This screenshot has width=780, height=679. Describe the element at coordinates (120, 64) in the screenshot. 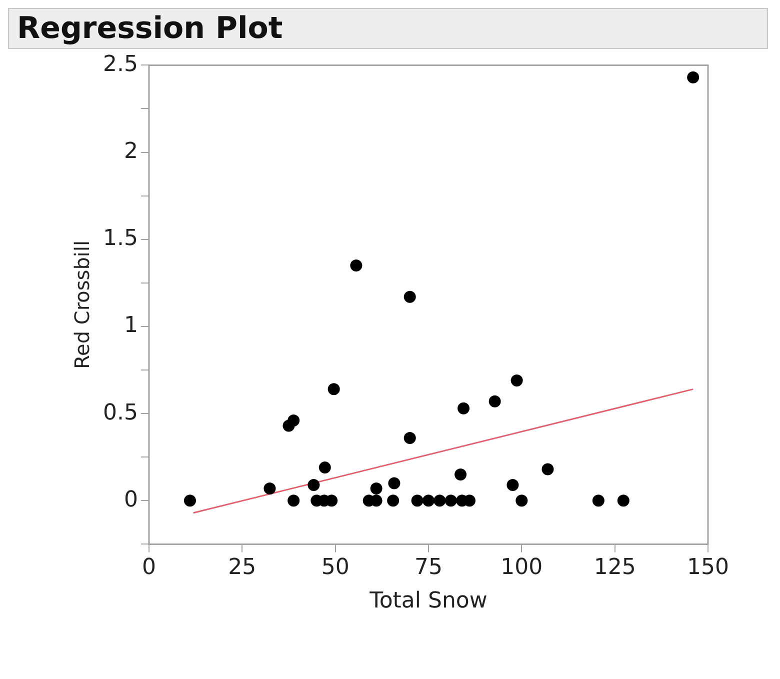

I see `y-tick-label: 2.5` at that location.